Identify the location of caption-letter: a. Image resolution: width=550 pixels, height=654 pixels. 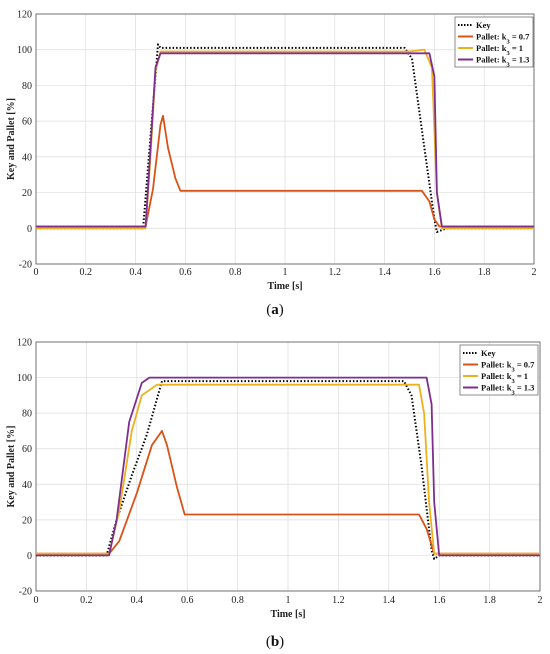
(275, 310).